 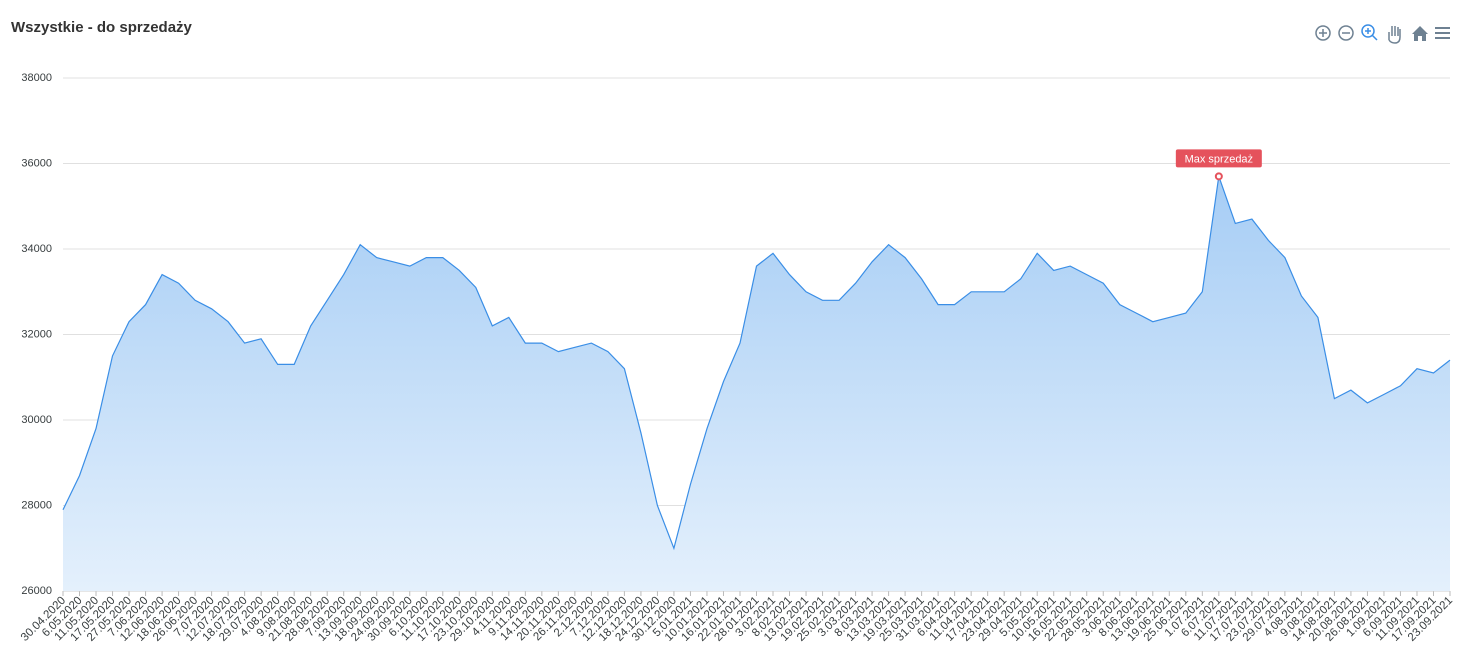 What do you see at coordinates (36, 334) in the screenshot?
I see `y-tick-label: 32000` at bounding box center [36, 334].